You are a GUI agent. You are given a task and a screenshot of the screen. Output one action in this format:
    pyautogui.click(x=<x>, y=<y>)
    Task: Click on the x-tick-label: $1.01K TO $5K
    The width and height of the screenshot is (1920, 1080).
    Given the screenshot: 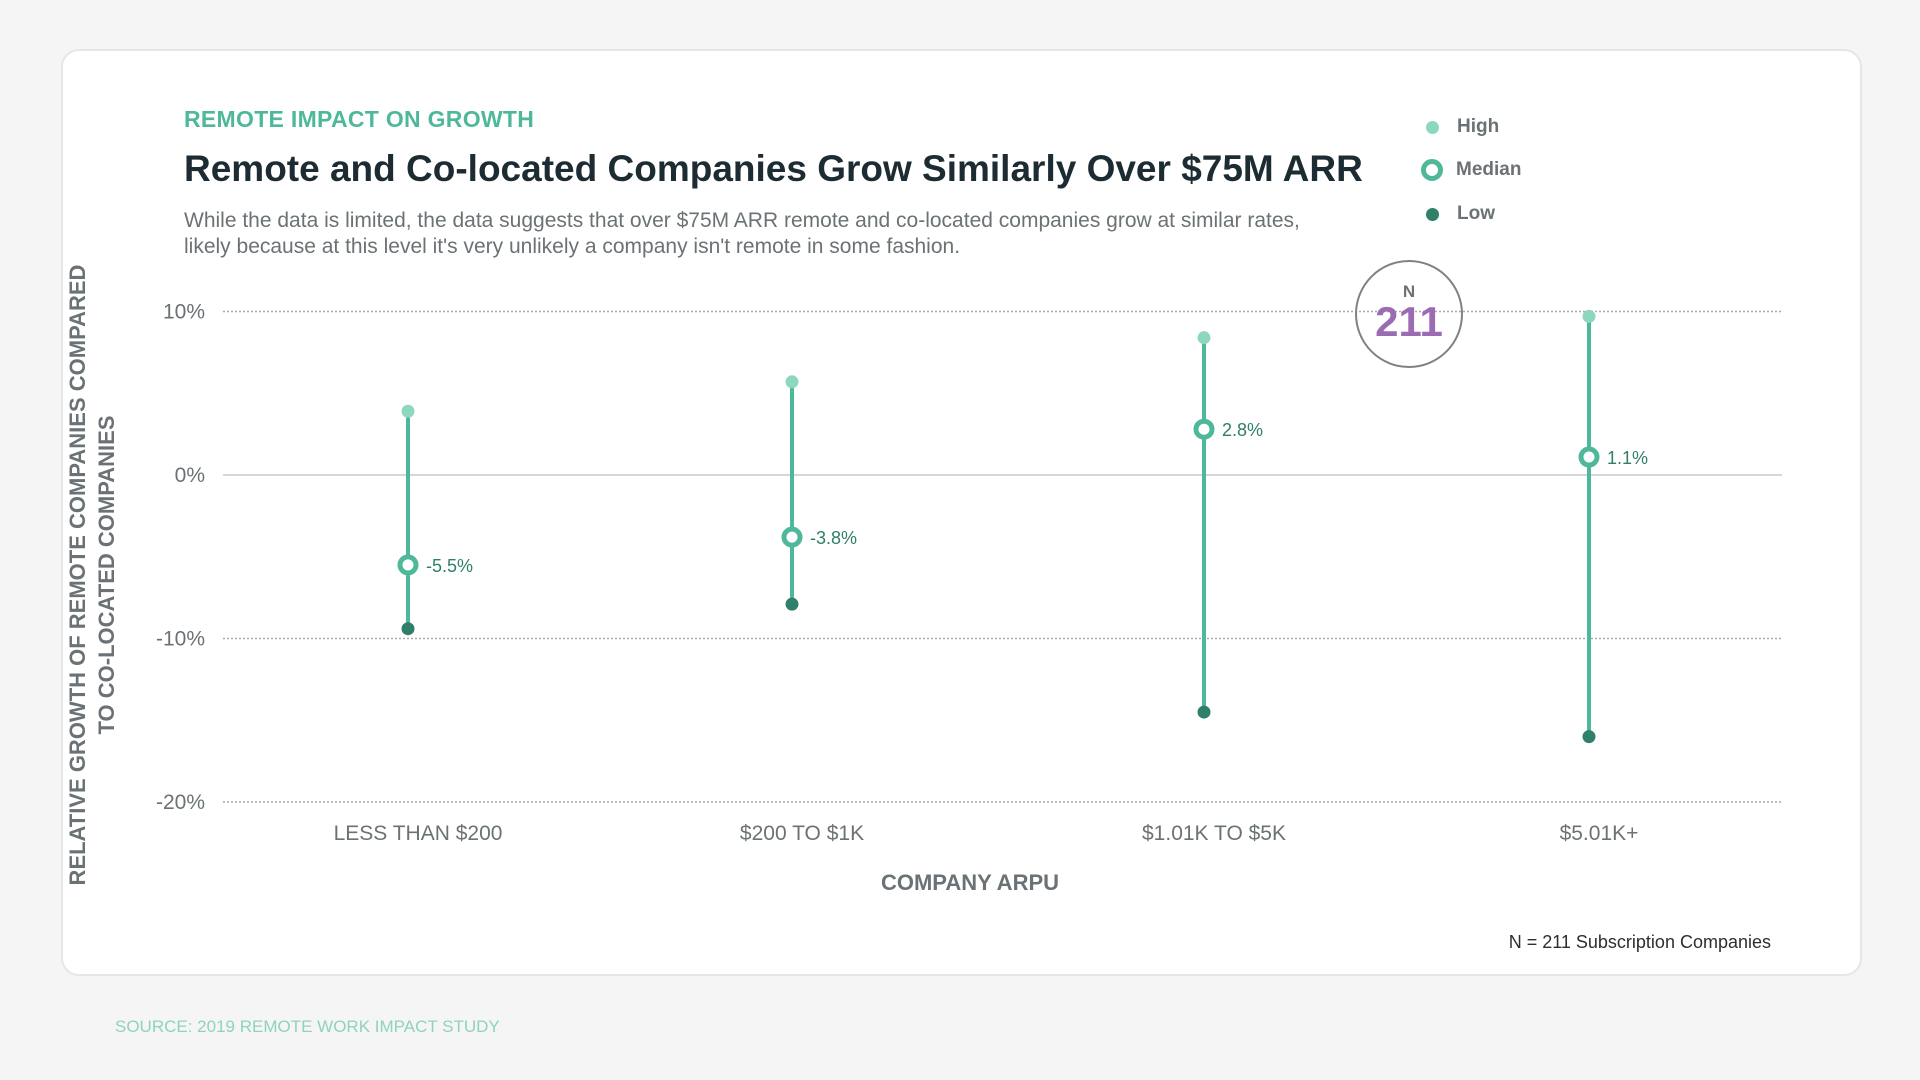 What is the action you would take?
    pyautogui.click(x=1214, y=833)
    